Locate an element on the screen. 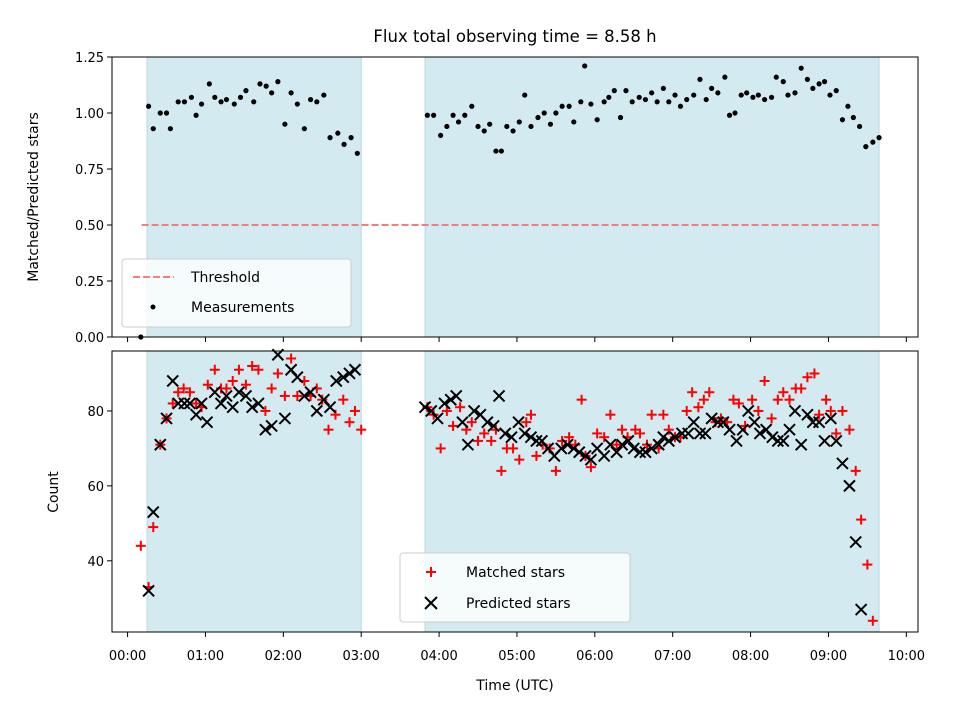 Image resolution: width=960 pixels, height=720 pixels. bottom-x-tick-label: 06:00 is located at coordinates (594, 656).